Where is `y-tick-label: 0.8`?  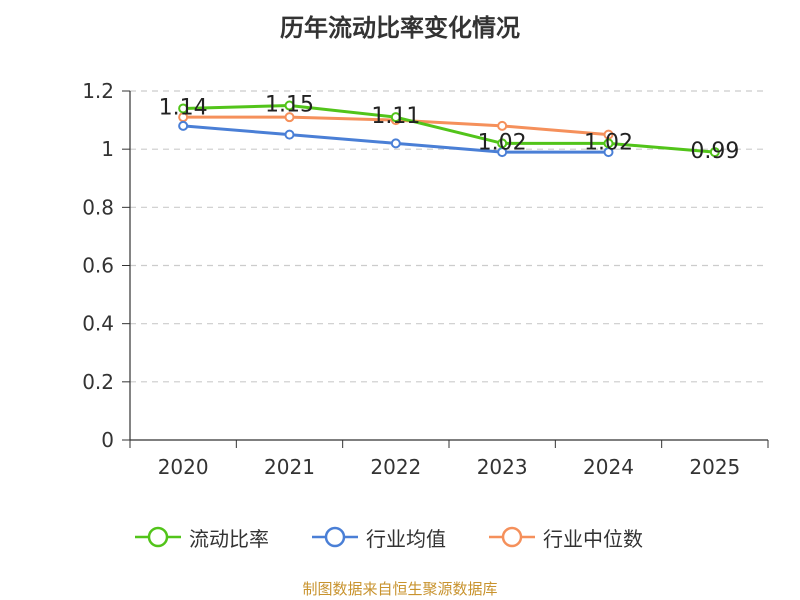
y-tick-label: 0.8 is located at coordinates (98, 207).